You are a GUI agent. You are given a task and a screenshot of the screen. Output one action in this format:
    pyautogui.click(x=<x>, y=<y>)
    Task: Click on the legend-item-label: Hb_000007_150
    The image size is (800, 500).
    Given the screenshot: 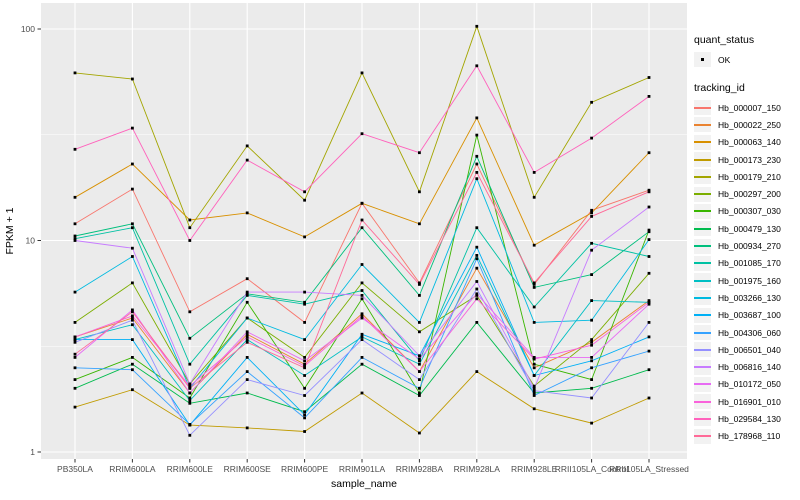 What is the action you would take?
    pyautogui.click(x=749, y=107)
    